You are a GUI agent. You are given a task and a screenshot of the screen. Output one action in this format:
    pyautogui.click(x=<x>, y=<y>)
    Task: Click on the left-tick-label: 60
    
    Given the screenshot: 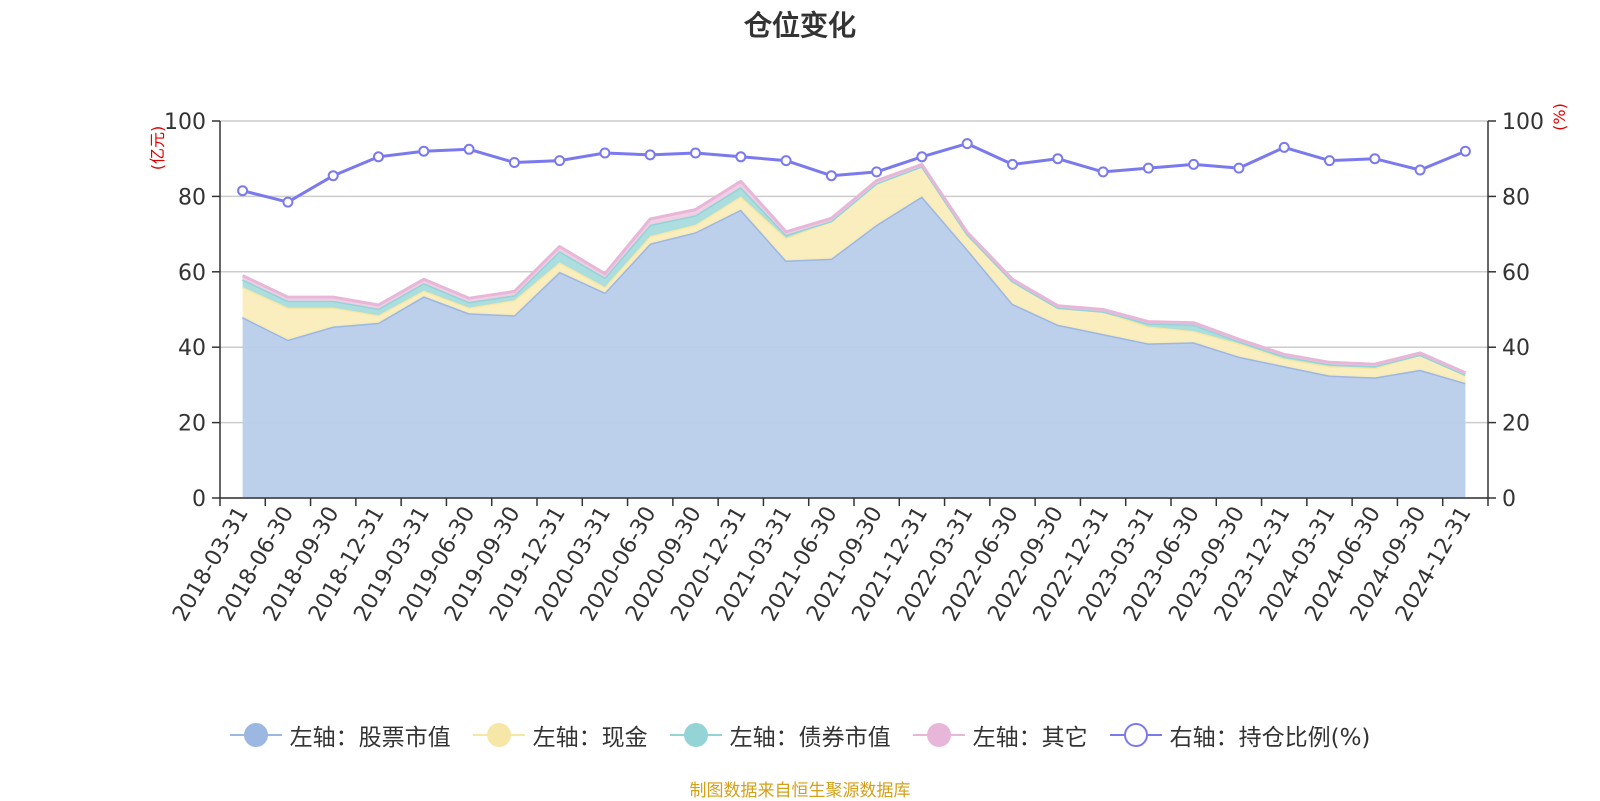 What is the action you would take?
    pyautogui.click(x=192, y=273)
    